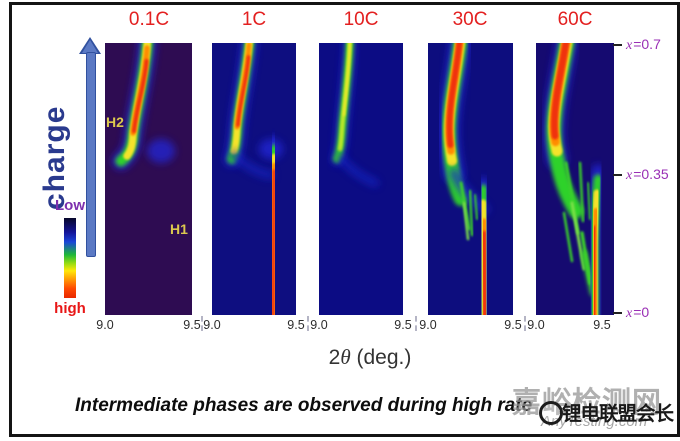  What do you see at coordinates (617, 313) in the screenshot?
I see `right-tick-x0` at bounding box center [617, 313].